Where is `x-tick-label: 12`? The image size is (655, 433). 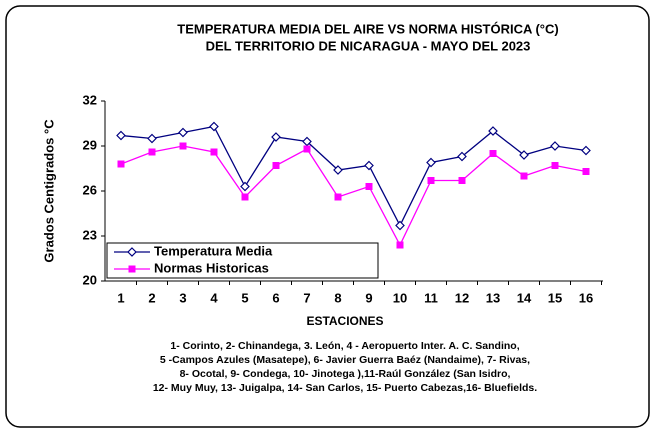
x-tick-label: 12 is located at coordinates (462, 297).